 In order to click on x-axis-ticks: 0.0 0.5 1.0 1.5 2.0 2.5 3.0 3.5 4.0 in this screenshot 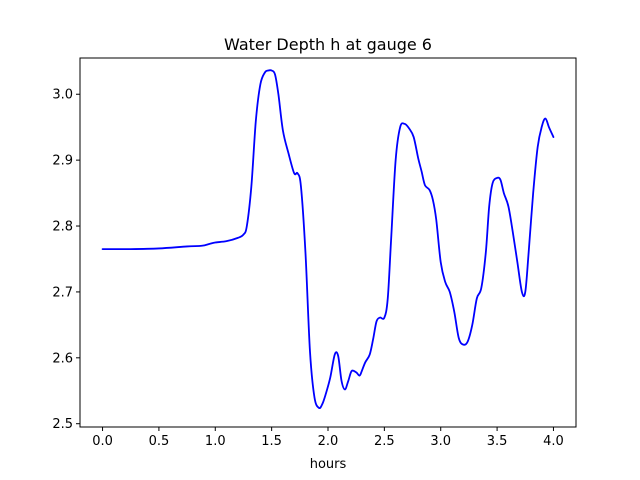, I will do `click(328, 438)`.